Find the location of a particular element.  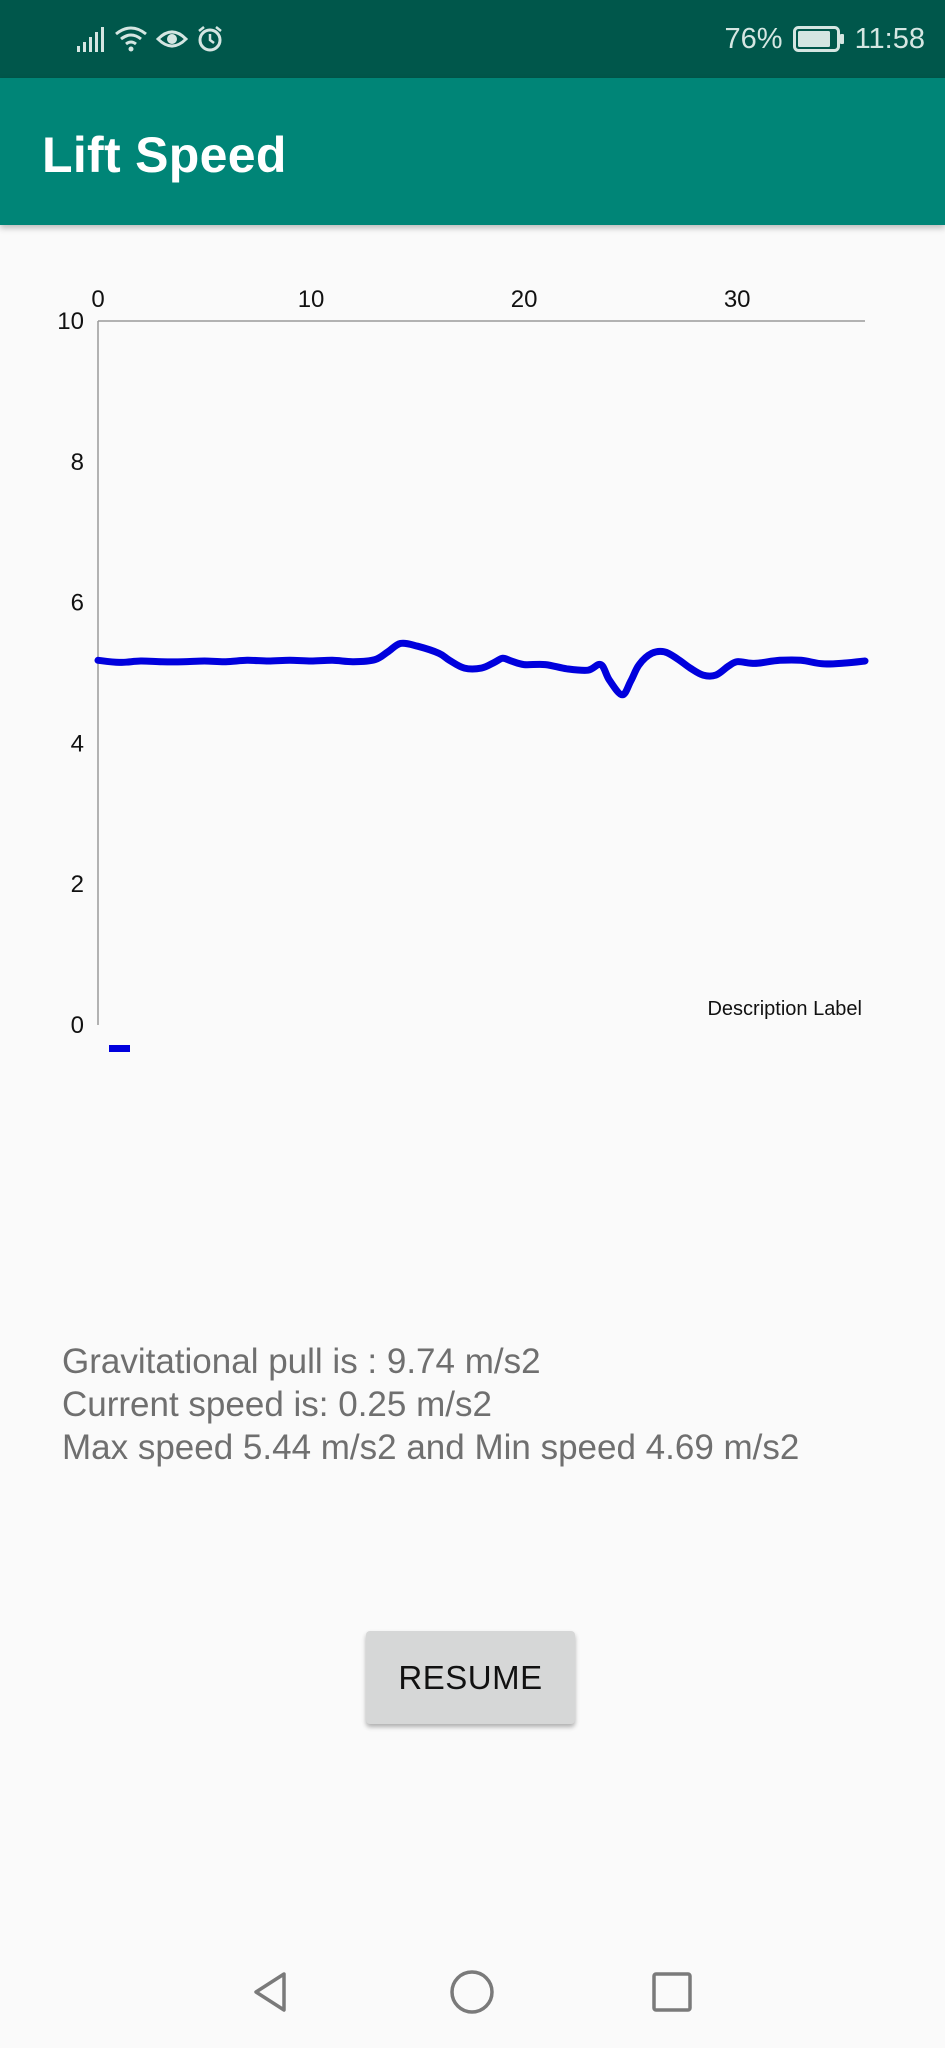

app-bar: Lift Speed is located at coordinates (472, 151).